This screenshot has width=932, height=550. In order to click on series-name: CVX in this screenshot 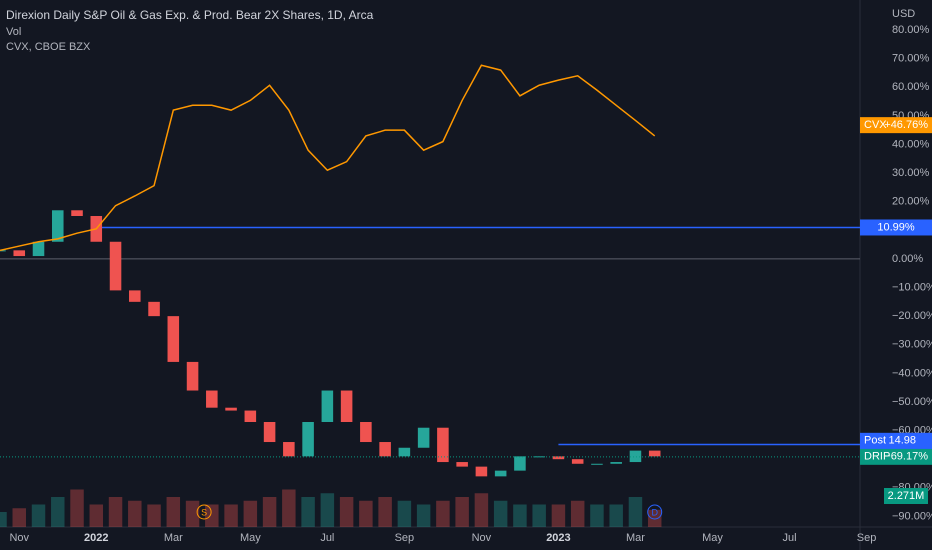, I will do `click(875, 125)`.